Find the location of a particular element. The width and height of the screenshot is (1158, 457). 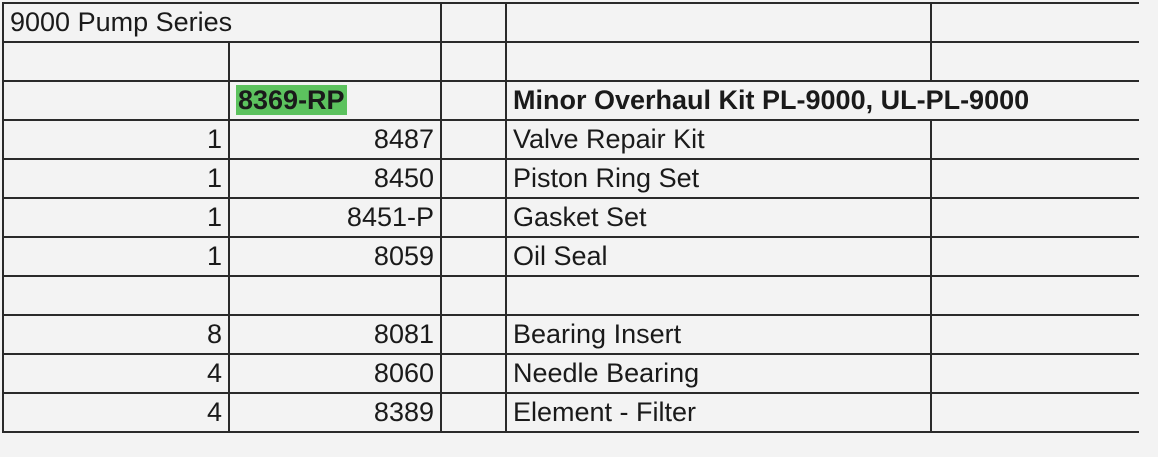

title-cell: 9000 Pump Series is located at coordinates (222, 22).